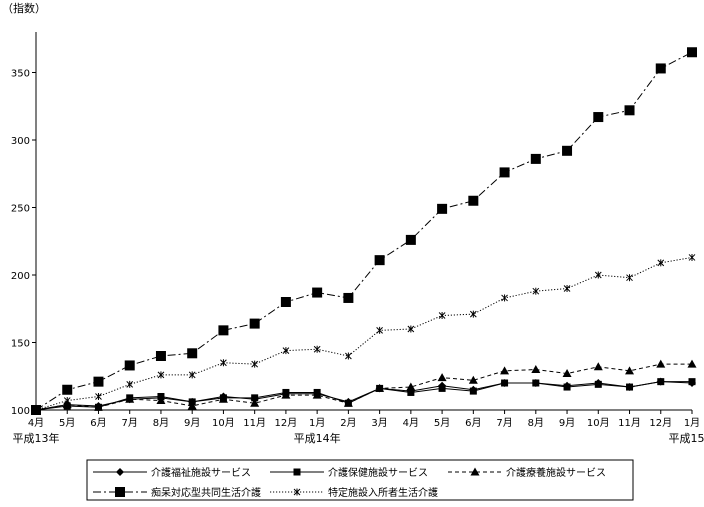 This screenshot has width=704, height=507. Describe the element at coordinates (360, 480) in the screenshot. I see `legend-box` at that location.